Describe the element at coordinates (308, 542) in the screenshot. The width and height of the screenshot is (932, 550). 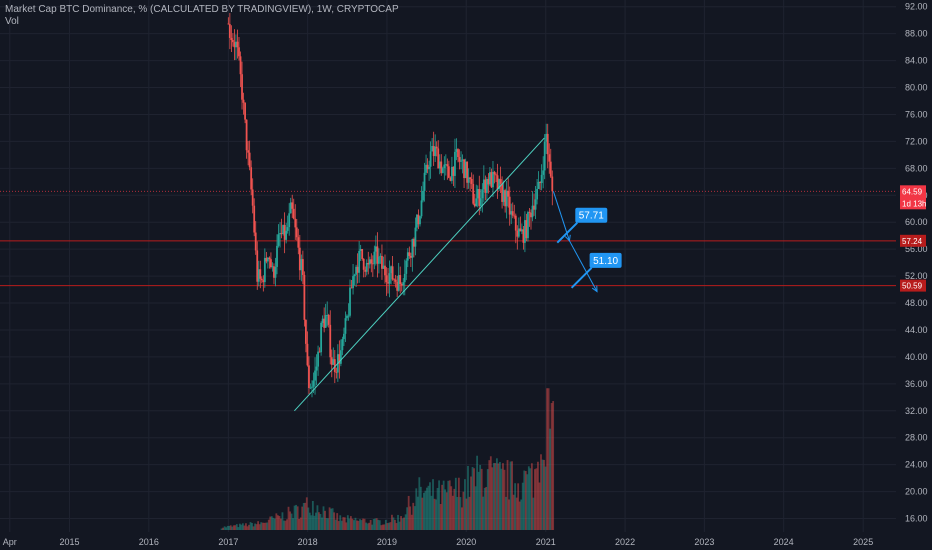
I see `x-tick-label: 2018` at that location.